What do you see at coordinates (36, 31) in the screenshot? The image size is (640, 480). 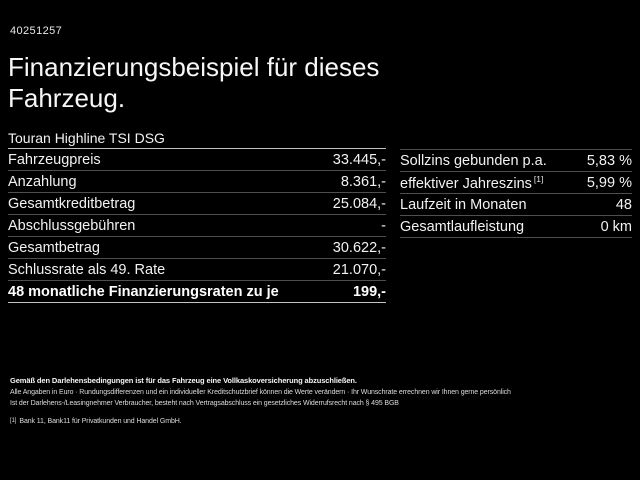 I see `vehicle-id-number: 40251257` at bounding box center [36, 31].